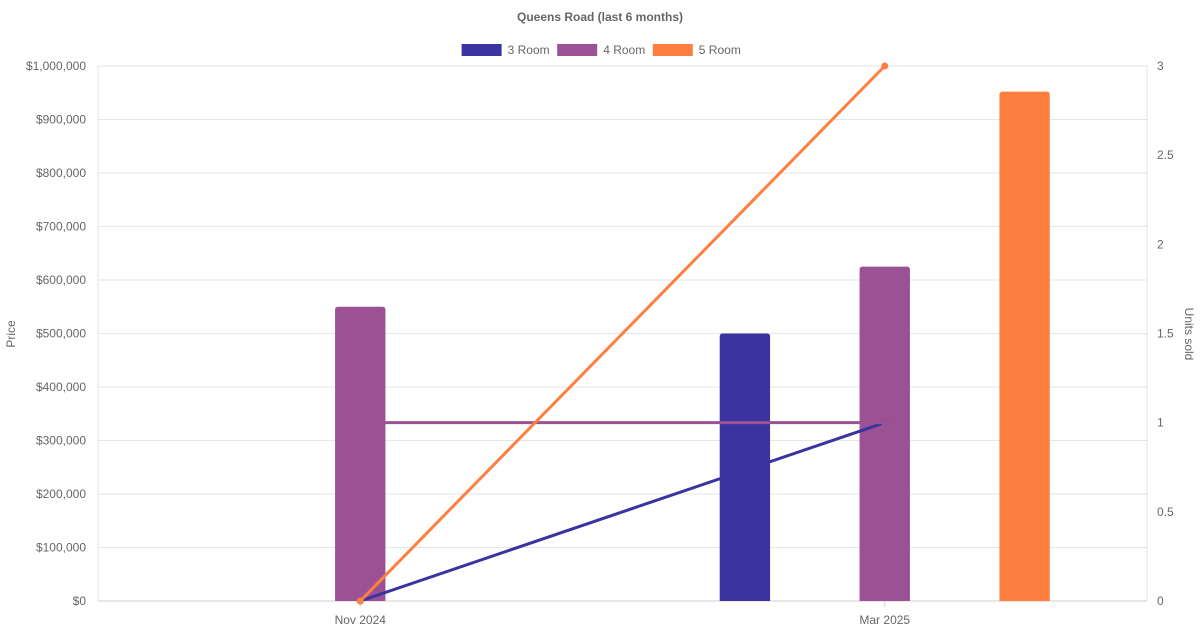 The image size is (1200, 630). Describe the element at coordinates (884, 620) in the screenshot. I see `x-tick-label: Mar 2025` at that location.